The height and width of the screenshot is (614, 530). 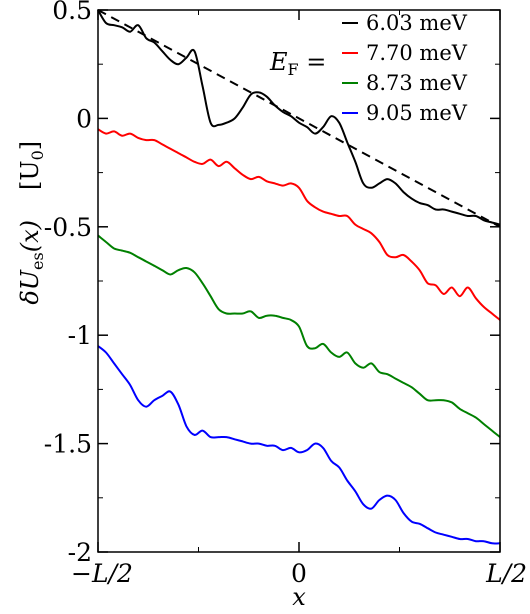 What do you see at coordinates (293, 69) in the screenshot?
I see `legend-prefix-sub: F` at bounding box center [293, 69].